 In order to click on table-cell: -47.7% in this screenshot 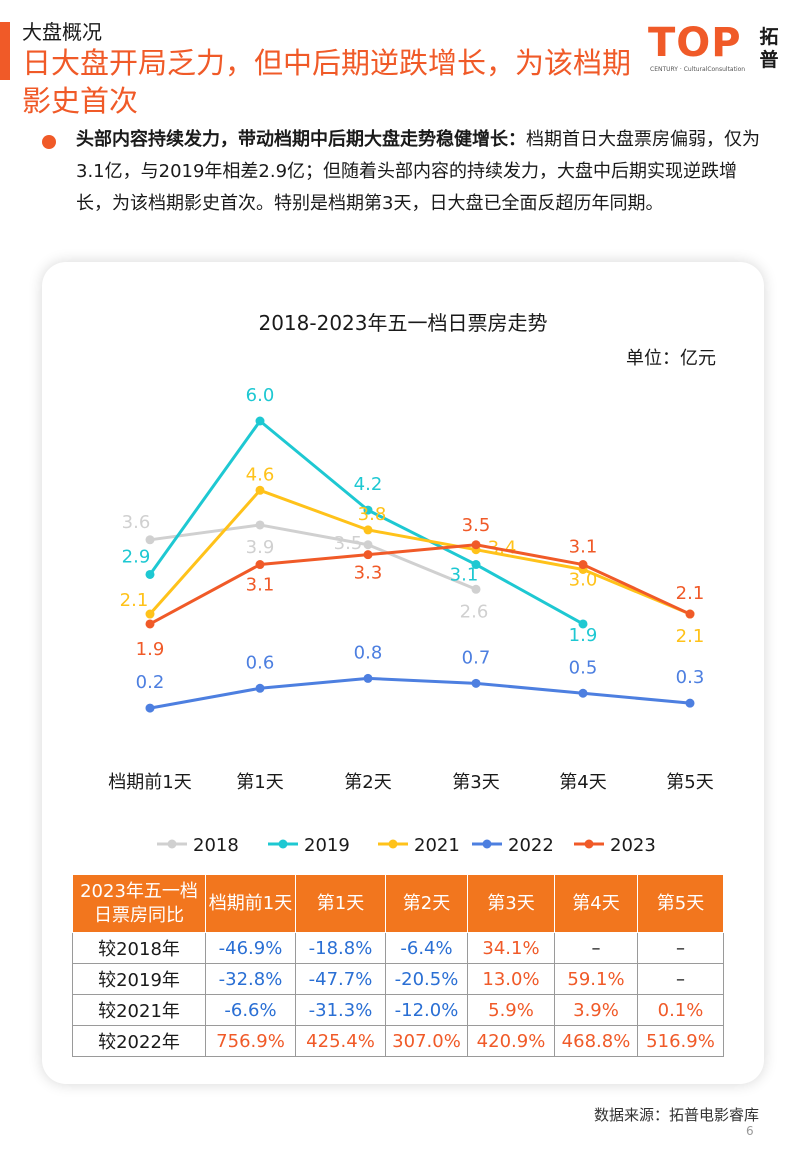, I will do `click(340, 979)`.